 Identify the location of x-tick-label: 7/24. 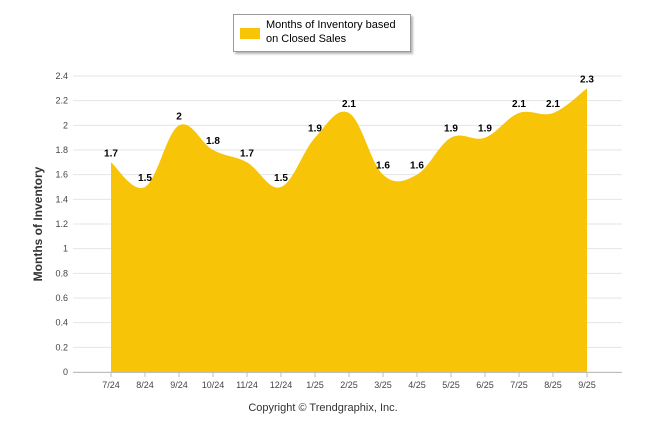
(111, 385).